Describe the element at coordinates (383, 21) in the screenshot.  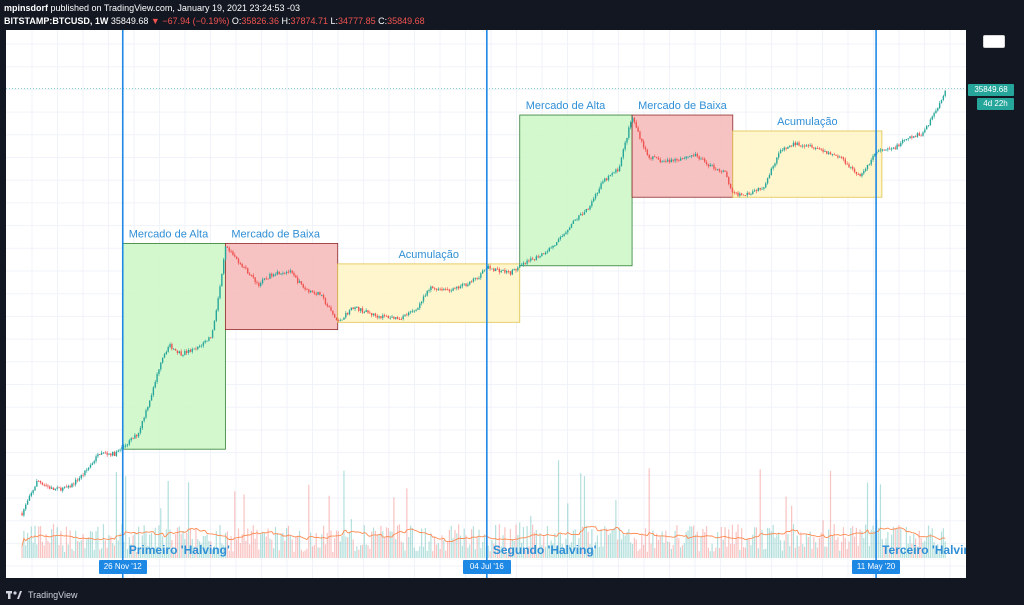
I see `ohlc-c-label: C:` at that location.